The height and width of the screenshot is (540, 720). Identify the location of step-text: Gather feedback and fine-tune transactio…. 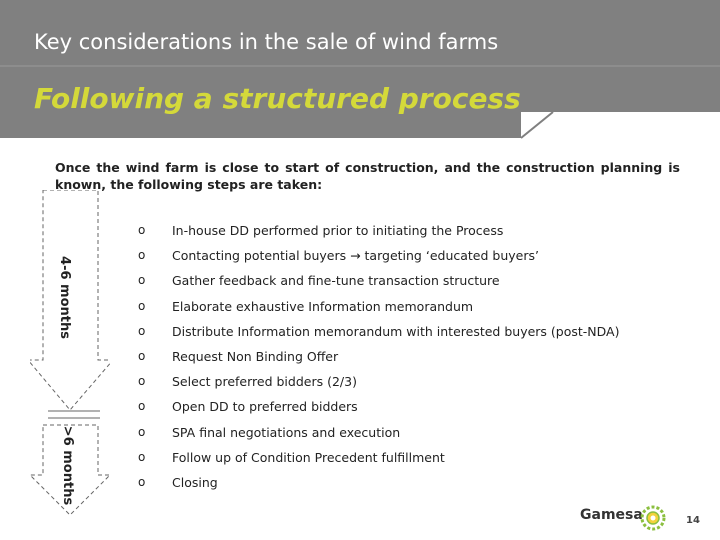
(336, 281).